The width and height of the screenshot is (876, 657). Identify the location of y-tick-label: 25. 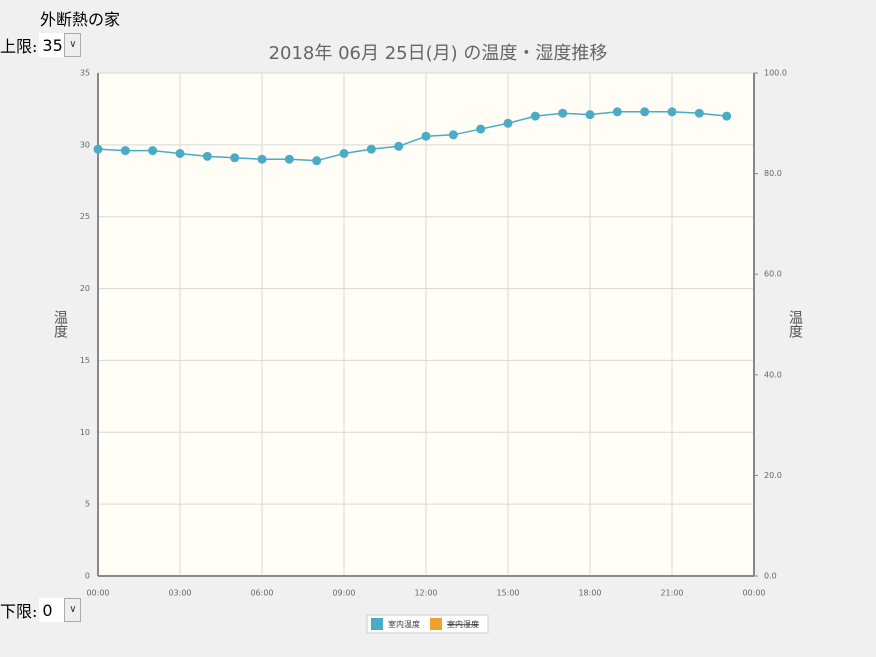
(85, 216).